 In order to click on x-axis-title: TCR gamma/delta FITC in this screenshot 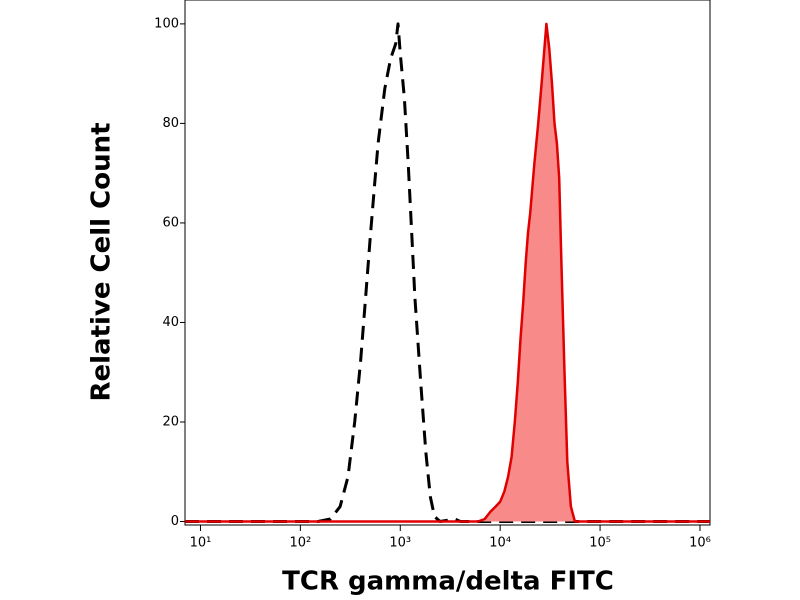, I will do `click(448, 582)`.